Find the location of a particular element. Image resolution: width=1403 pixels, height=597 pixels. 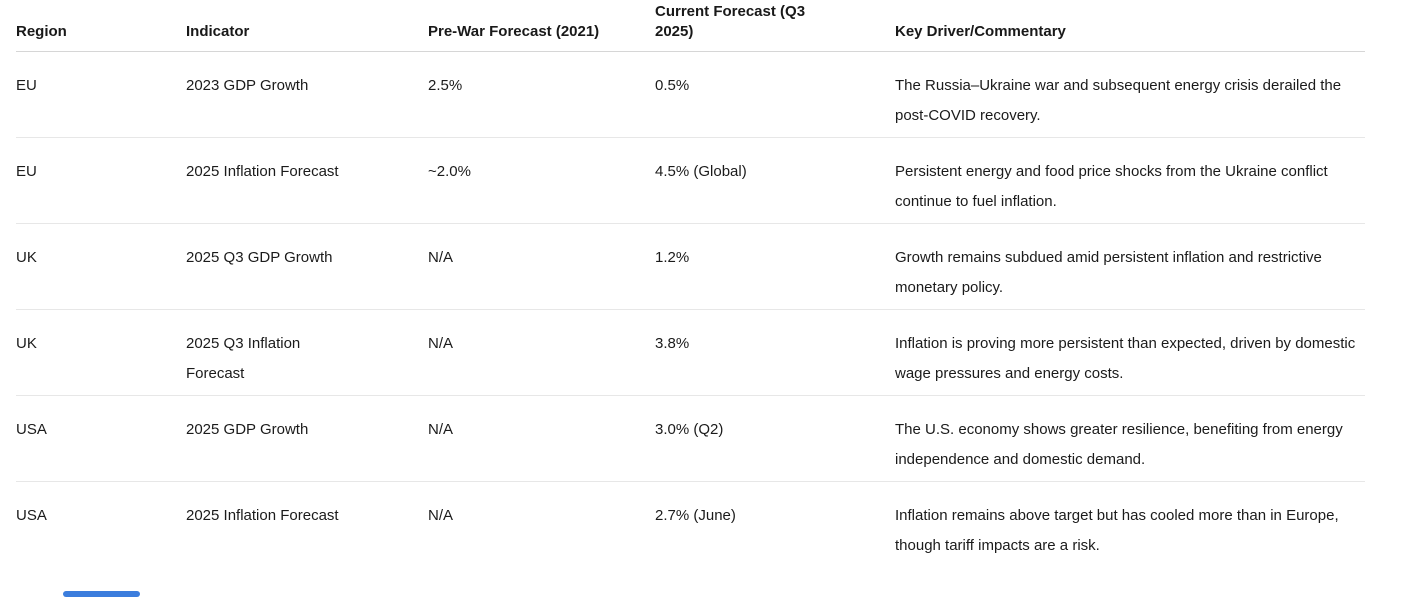

column-header-current-forecast: Current Forecast (Q3 2025) is located at coordinates (775, 26).